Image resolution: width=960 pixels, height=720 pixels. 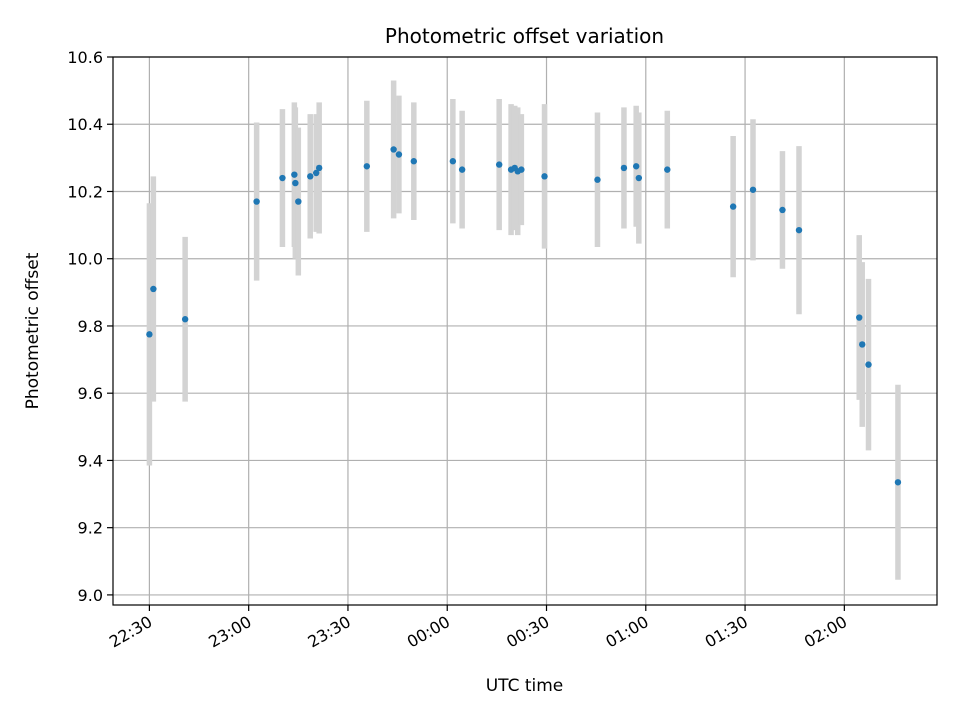 What do you see at coordinates (90, 595) in the screenshot?
I see `y-tick-label: 9.0` at bounding box center [90, 595].